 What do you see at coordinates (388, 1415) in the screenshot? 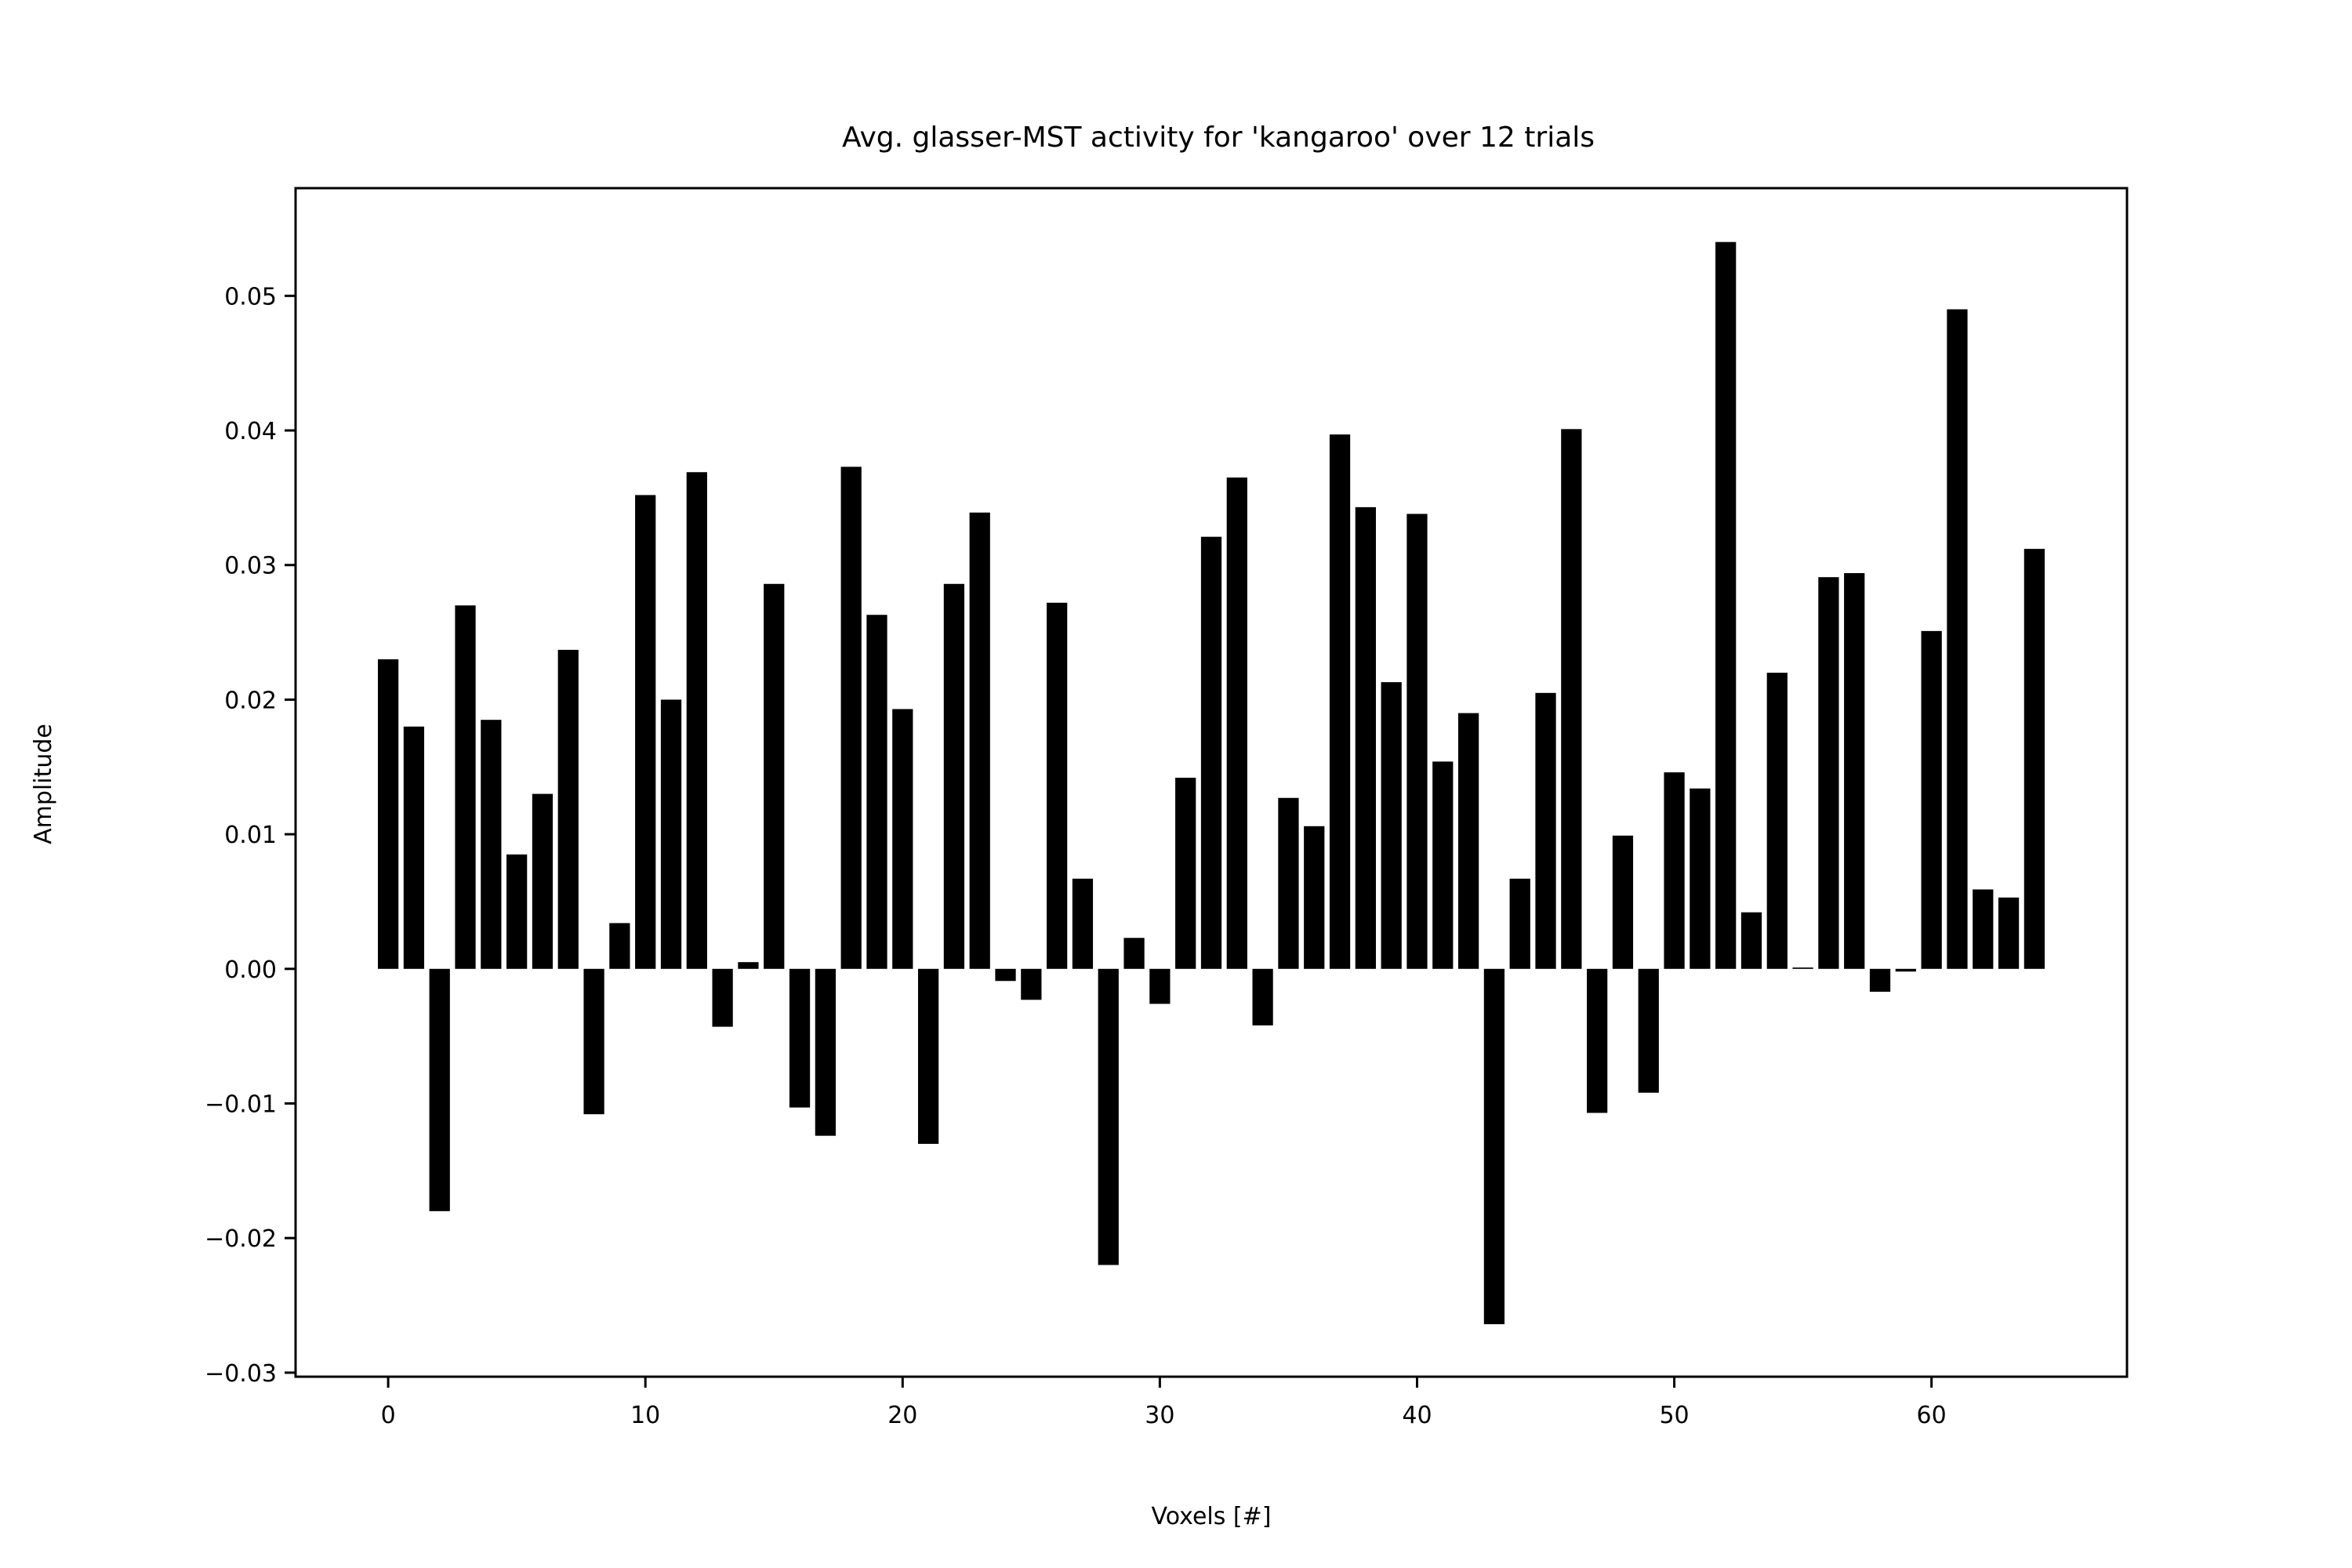
I see `x-tick-label: 0` at bounding box center [388, 1415].